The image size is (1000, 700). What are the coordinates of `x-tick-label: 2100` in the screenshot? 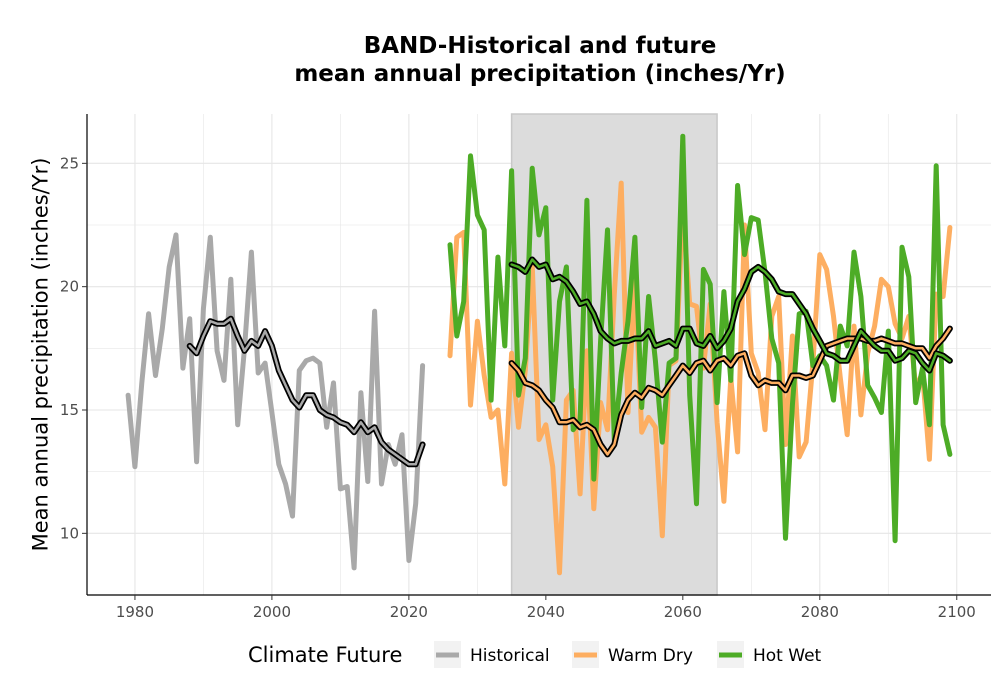 It's located at (957, 612).